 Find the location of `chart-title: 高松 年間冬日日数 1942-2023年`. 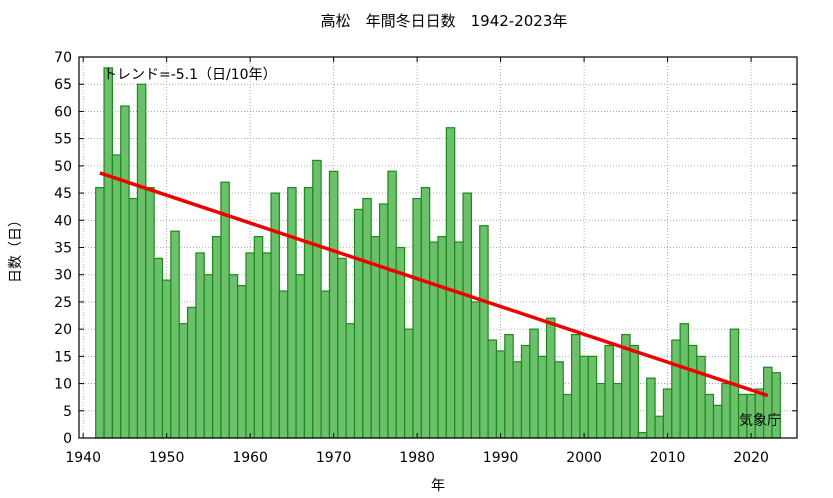

chart-title: 高松 年間冬日日数 1942-2023年 is located at coordinates (444, 21).